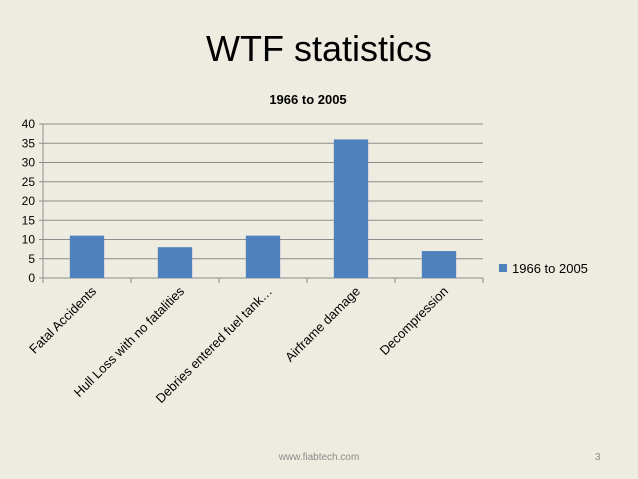  Describe the element at coordinates (29, 163) in the screenshot. I see `y-tick-label: 30` at that location.